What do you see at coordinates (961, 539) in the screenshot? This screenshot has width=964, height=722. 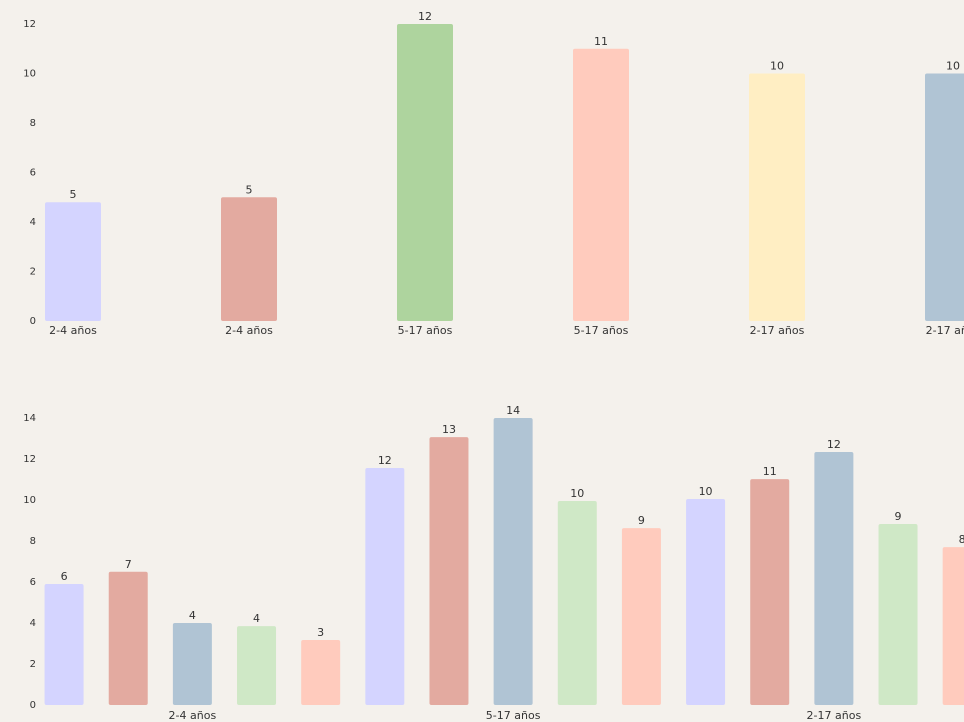 I see `value-label: 8` at bounding box center [961, 539].